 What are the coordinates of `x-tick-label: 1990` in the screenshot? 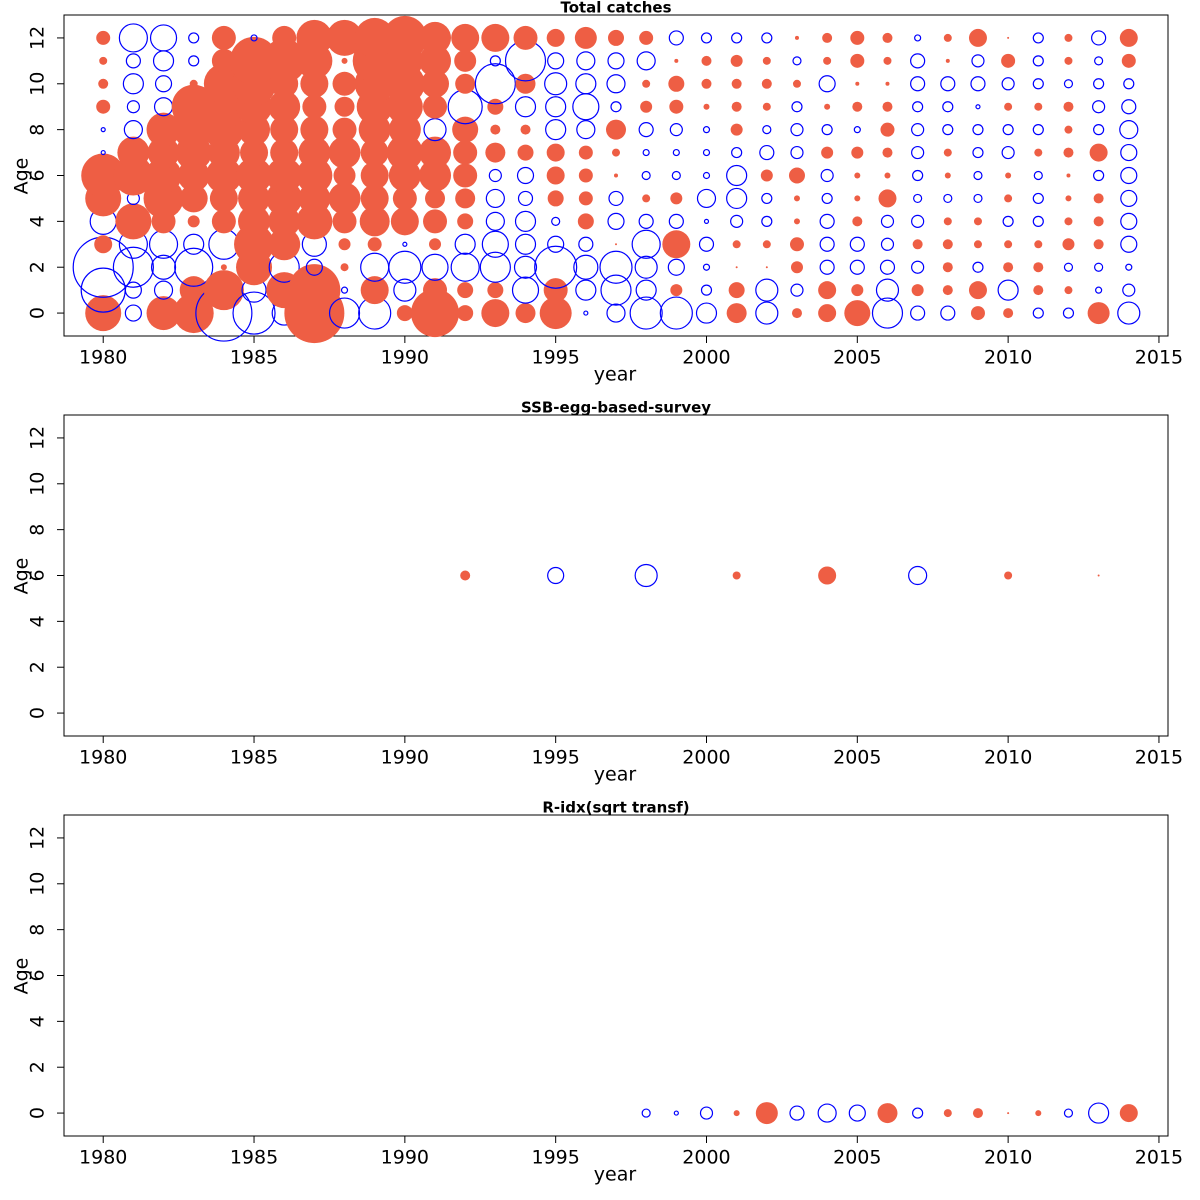 It's located at (405, 358).